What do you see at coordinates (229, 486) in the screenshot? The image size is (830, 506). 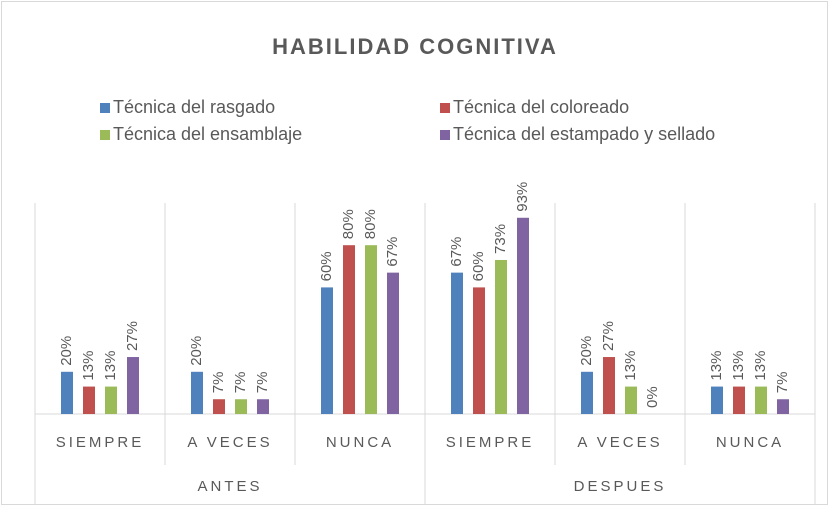 I see `group-label: ANTES` at bounding box center [229, 486].